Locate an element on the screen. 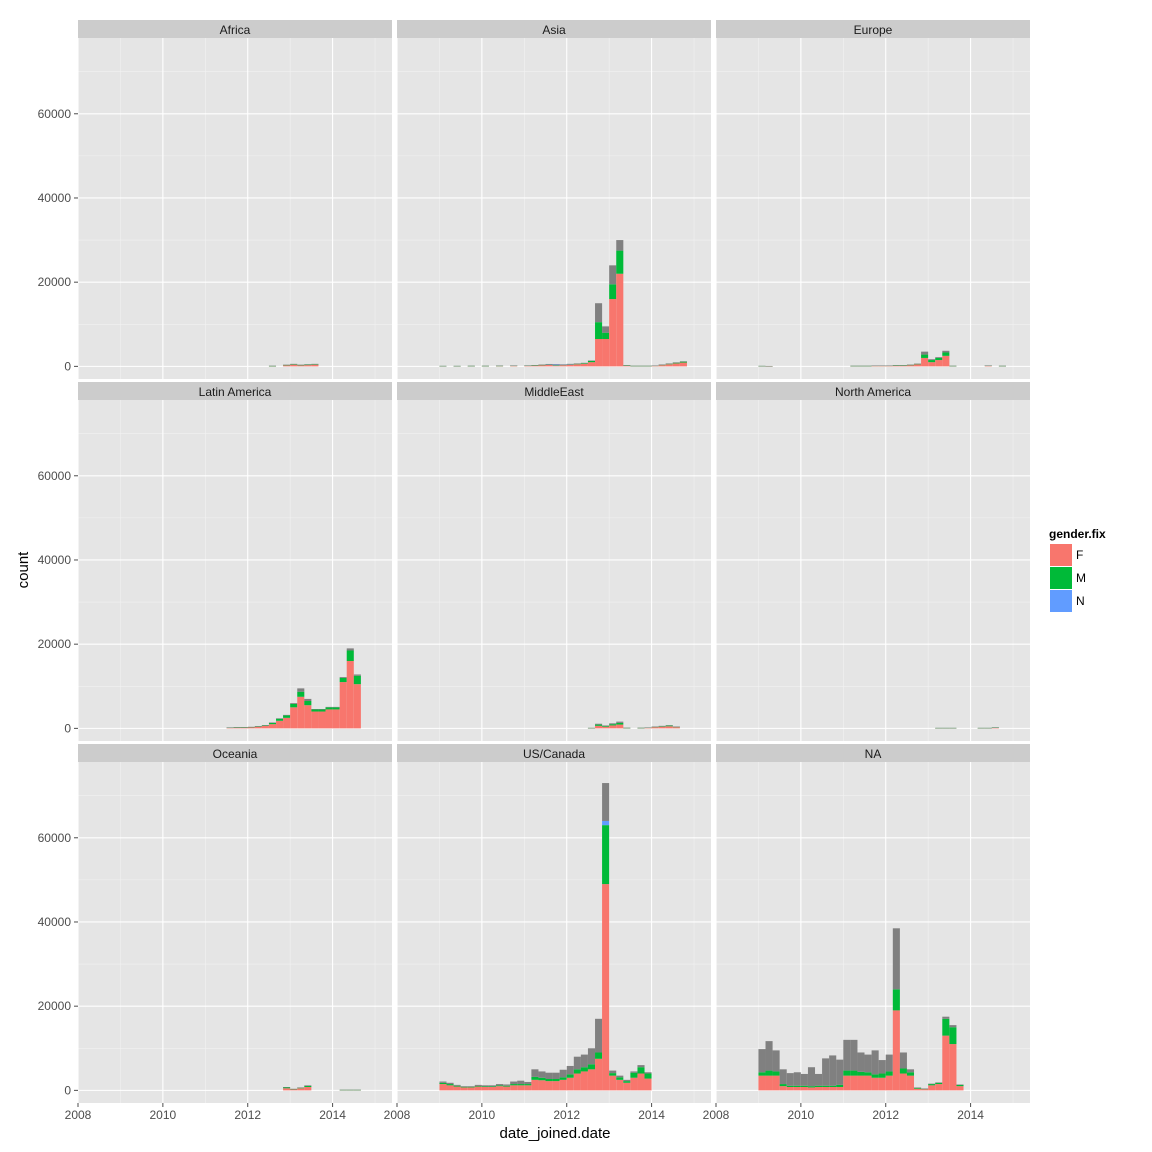  x-tick-label: 2014 is located at coordinates (332, 1115).